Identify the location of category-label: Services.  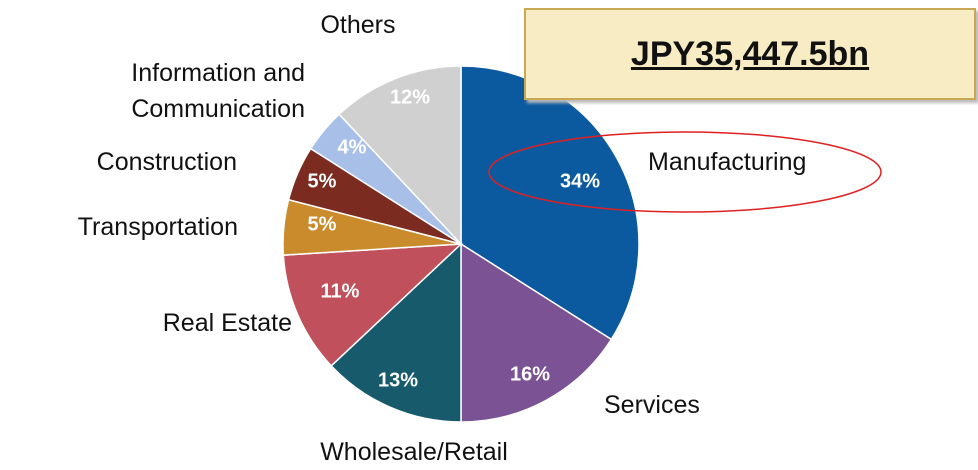
(652, 405).